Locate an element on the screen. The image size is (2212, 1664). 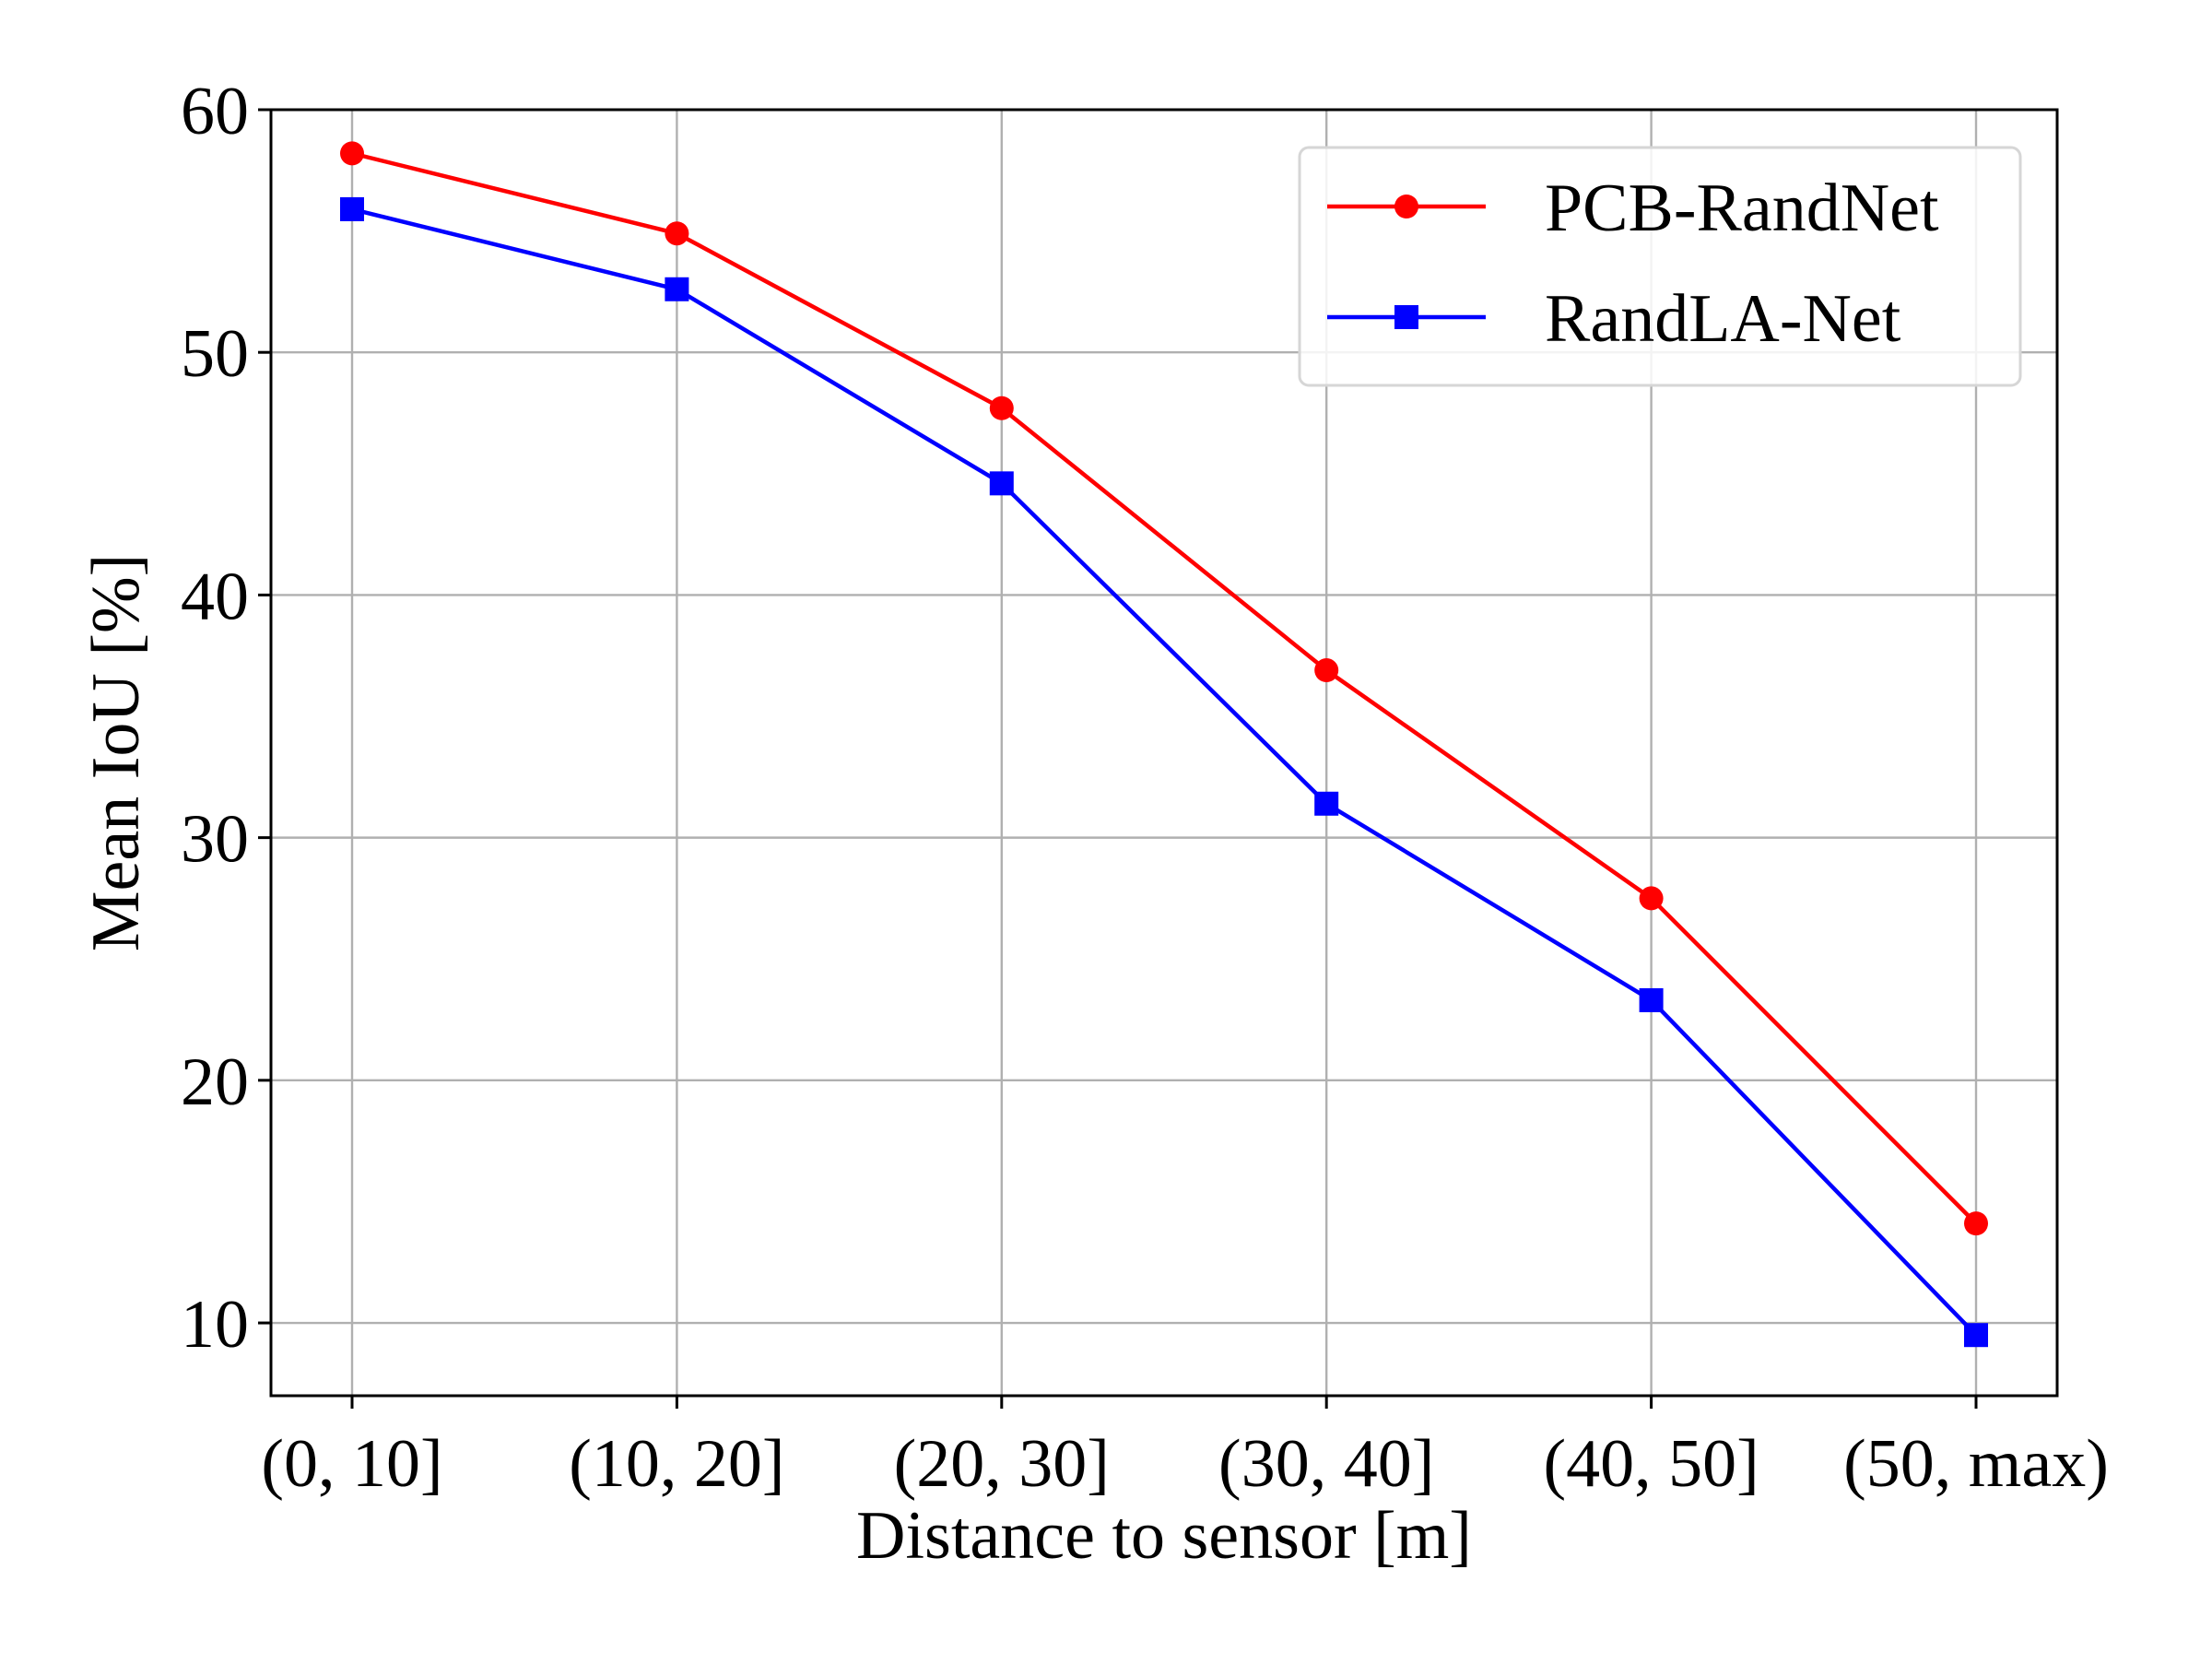
x-tick-label: (0, 10] is located at coordinates (351, 1464).